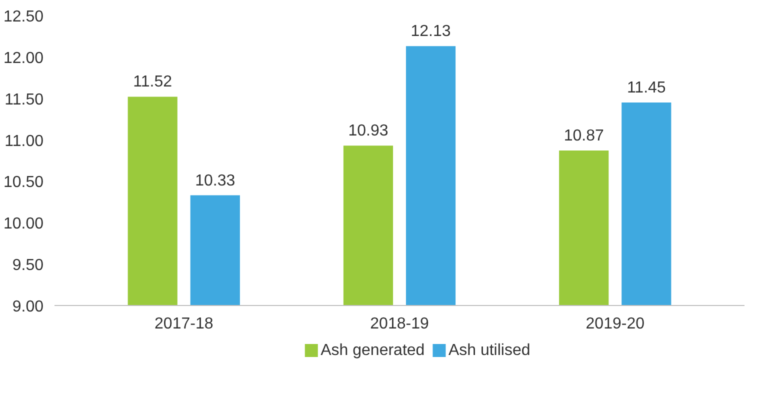  Describe the element at coordinates (152, 82) in the screenshot. I see `data-label: 11.52` at that location.